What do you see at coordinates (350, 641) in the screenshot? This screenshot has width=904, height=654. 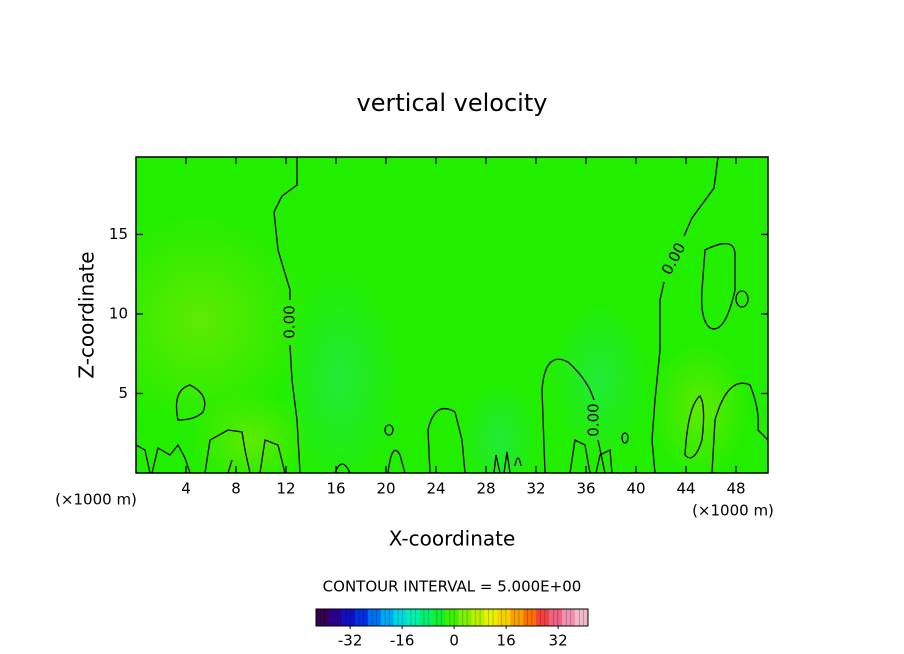 I see `colorbar-tick-label: -32` at bounding box center [350, 641].